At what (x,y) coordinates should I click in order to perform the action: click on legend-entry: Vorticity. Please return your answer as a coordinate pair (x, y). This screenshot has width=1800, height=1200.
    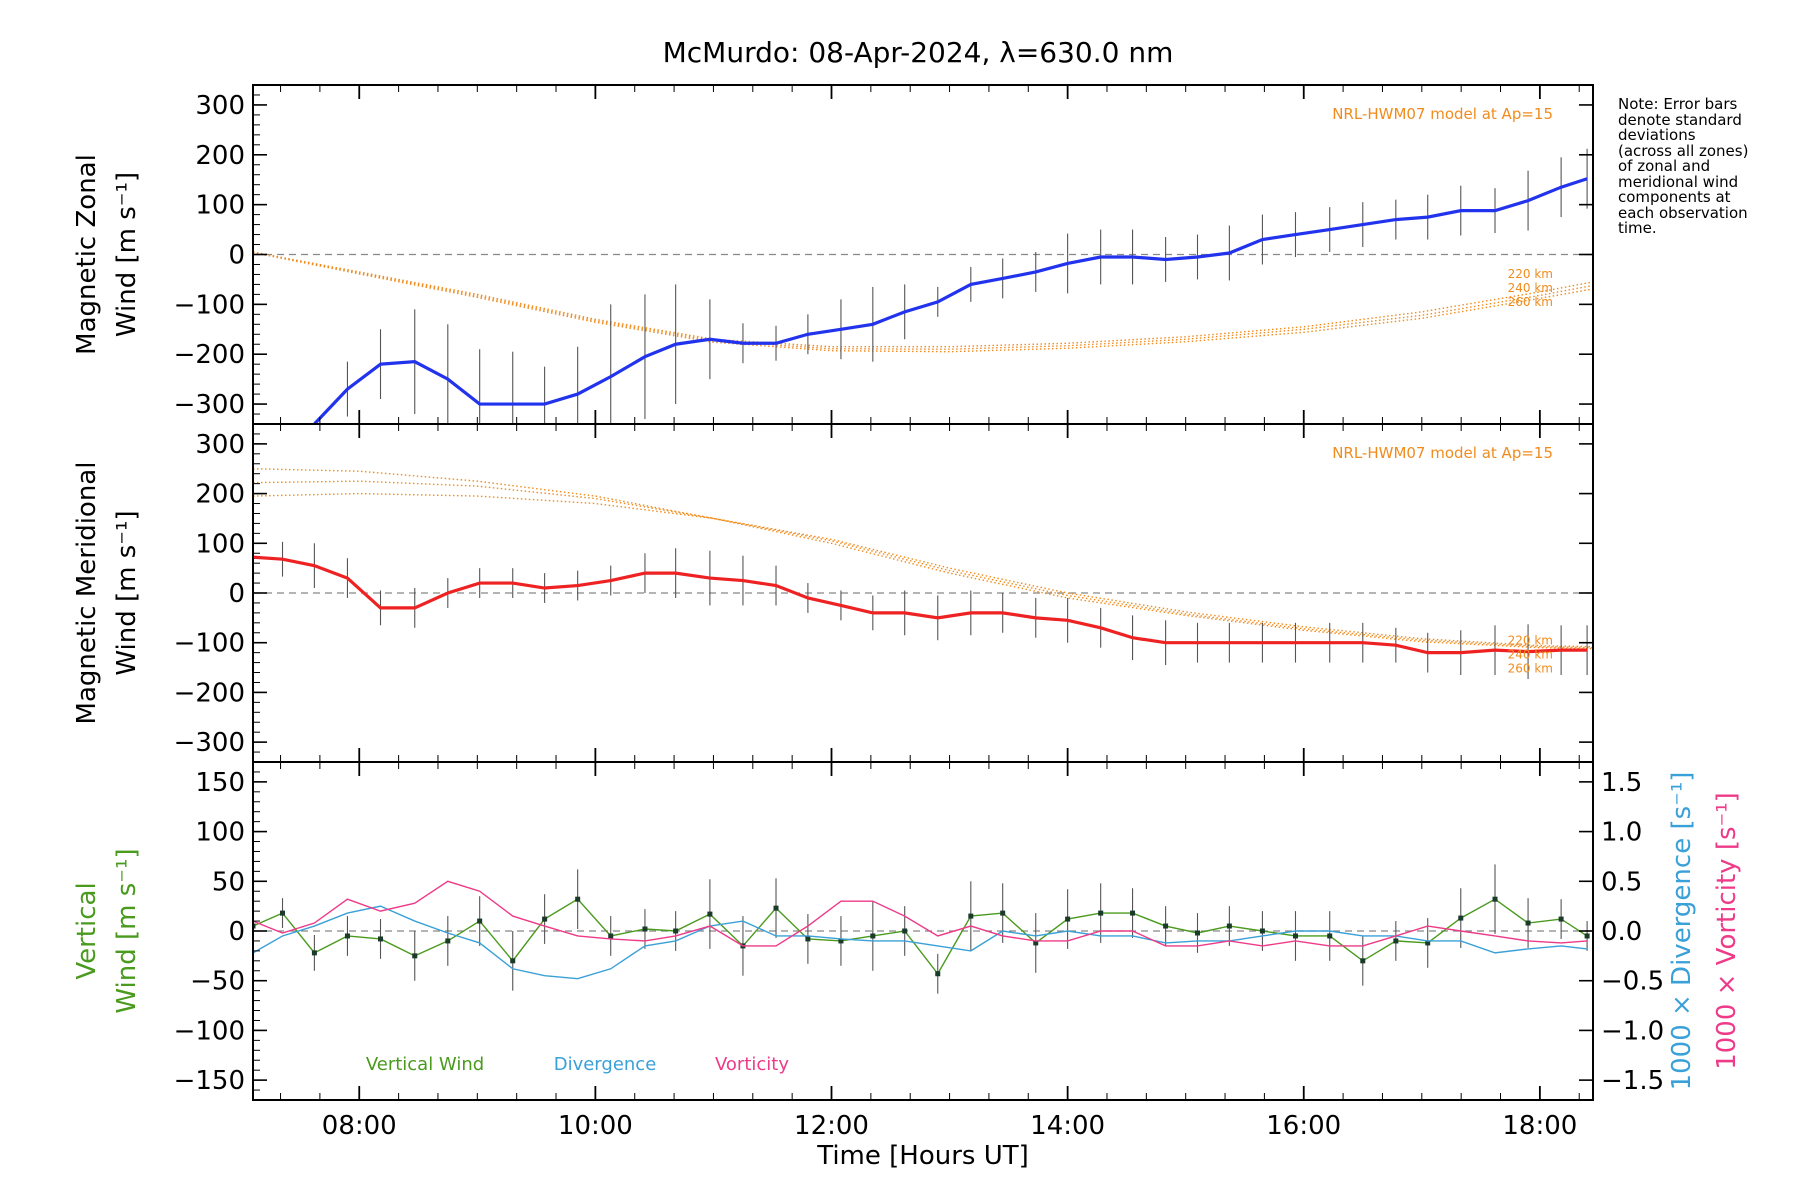
    Looking at the image, I should click on (752, 1064).